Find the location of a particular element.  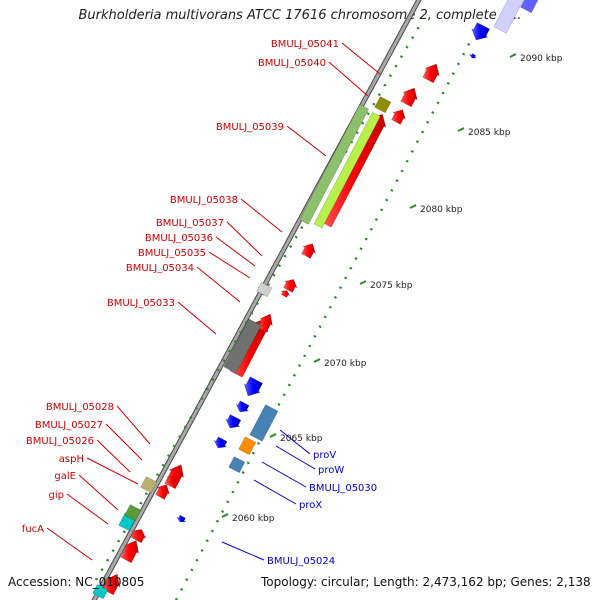

gene-label: BMULJ_05028 is located at coordinates (80, 407).